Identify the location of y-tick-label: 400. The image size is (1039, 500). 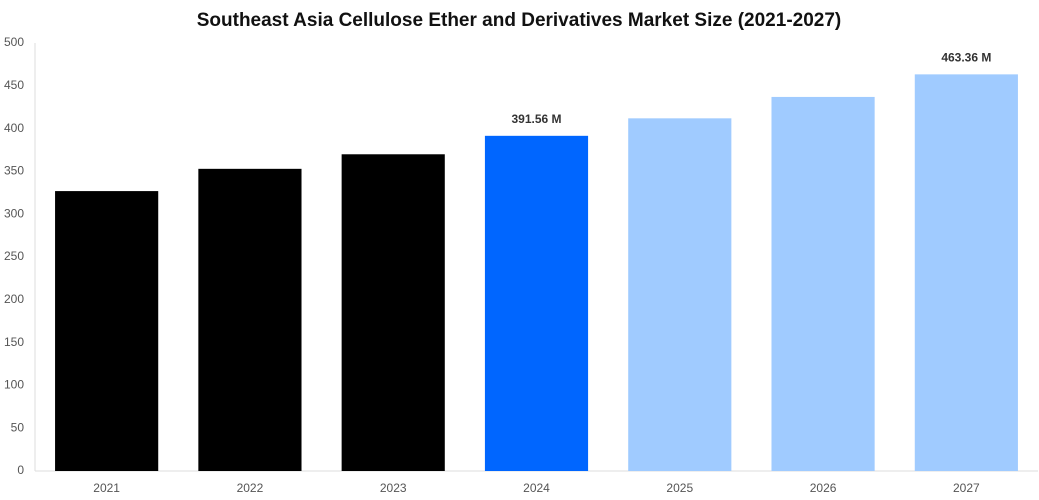
(14, 128).